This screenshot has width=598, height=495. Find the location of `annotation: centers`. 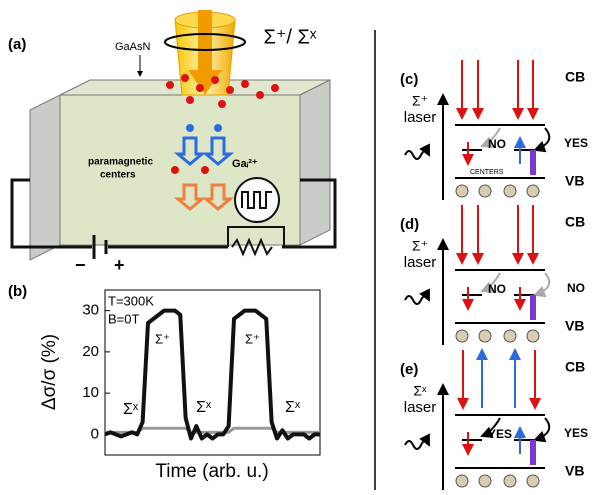

annotation: centers is located at coordinates (118, 175).